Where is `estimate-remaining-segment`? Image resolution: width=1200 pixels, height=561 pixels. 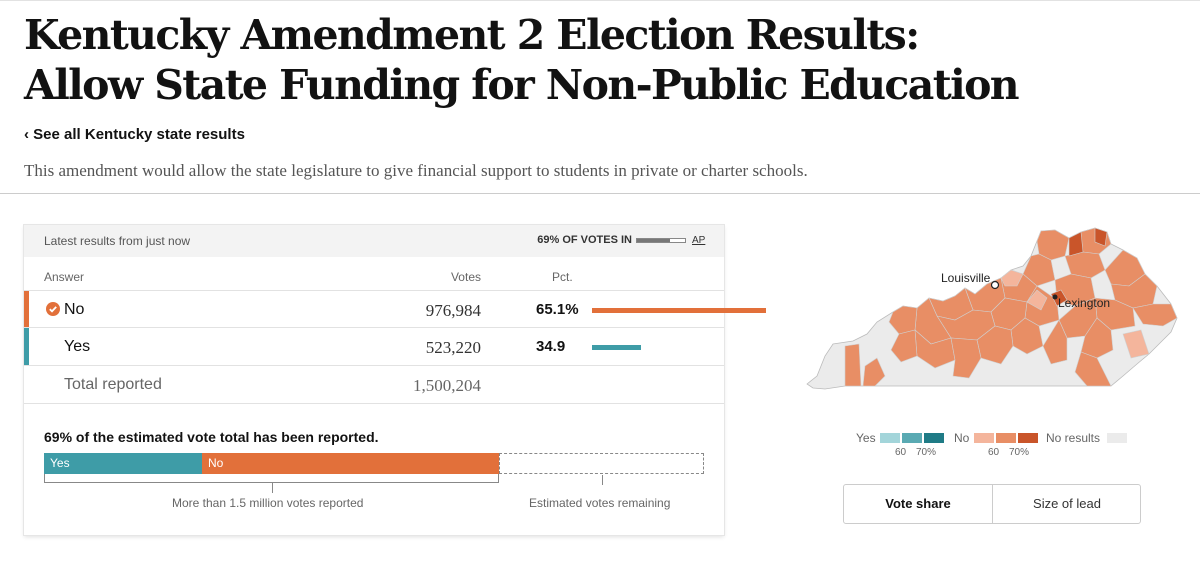
estimate-remaining-segment is located at coordinates (601, 463).